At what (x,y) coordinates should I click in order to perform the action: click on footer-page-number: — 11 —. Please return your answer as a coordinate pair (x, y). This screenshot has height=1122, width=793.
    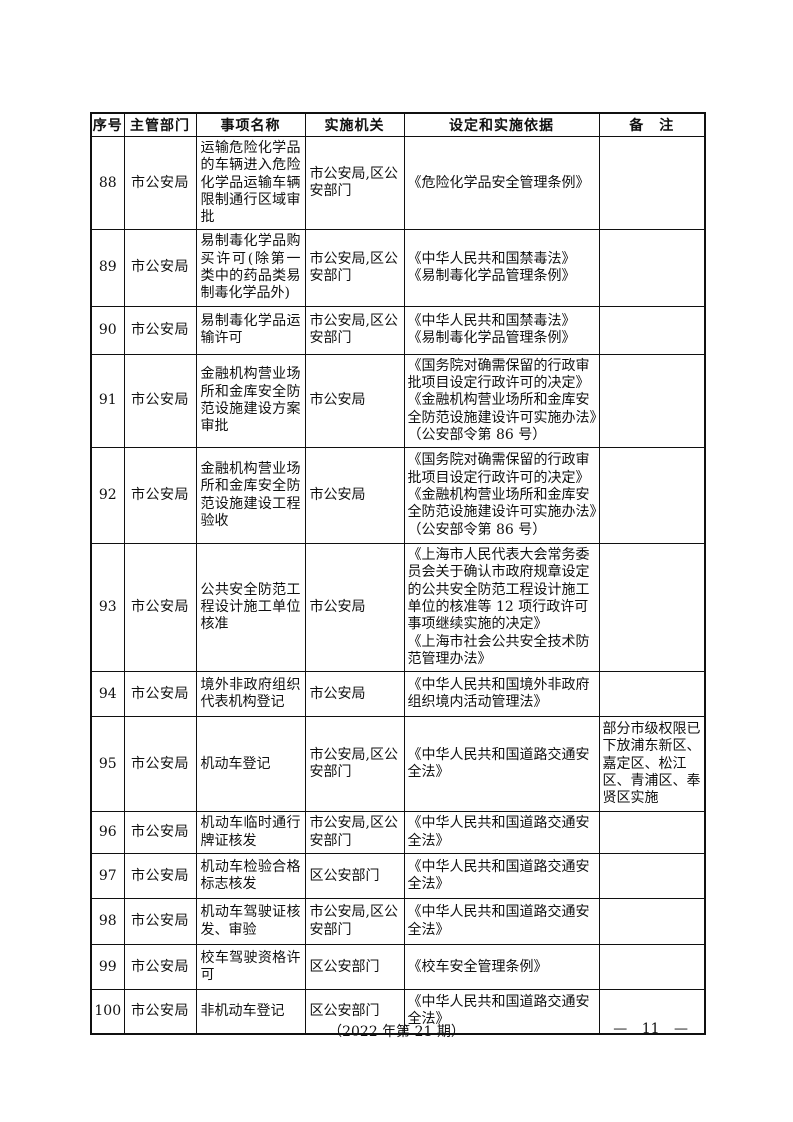
    Looking at the image, I should click on (650, 1029).